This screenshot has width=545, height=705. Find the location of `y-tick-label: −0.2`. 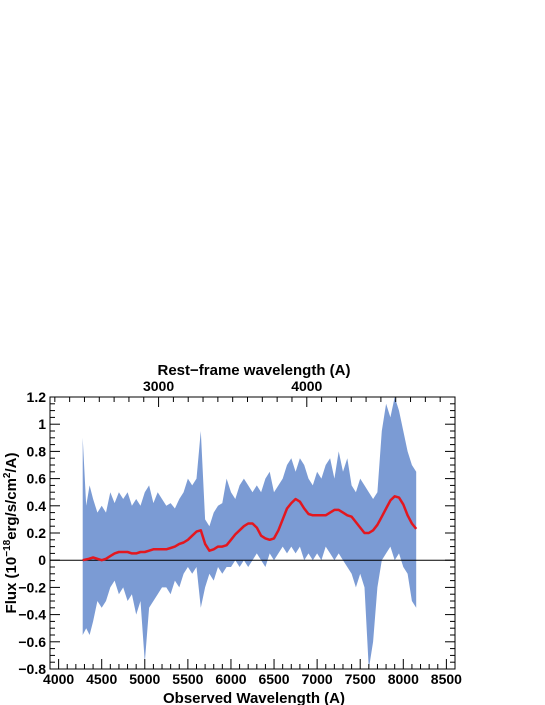

y-tick-label: −0.2 is located at coordinates (32, 587).